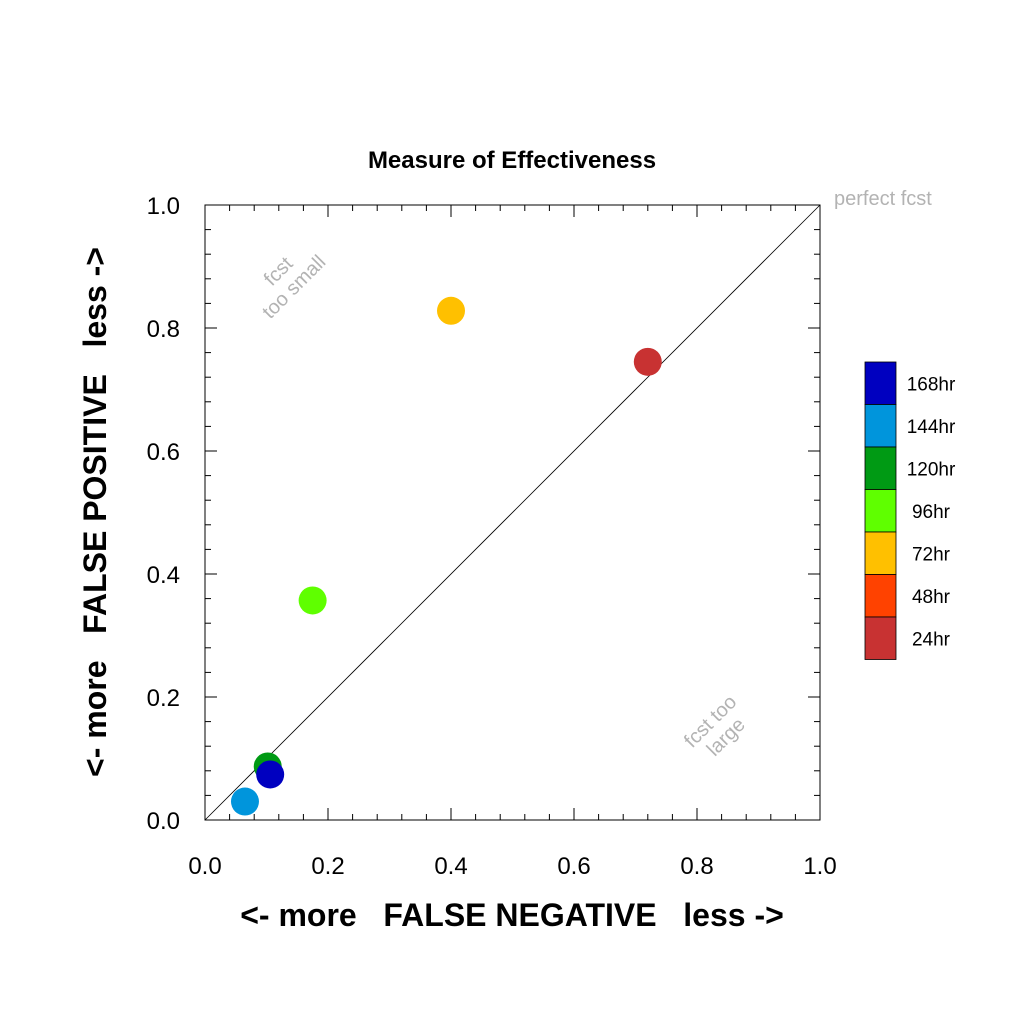  I want to click on y-tick-label: 0.2, so click(163, 698).